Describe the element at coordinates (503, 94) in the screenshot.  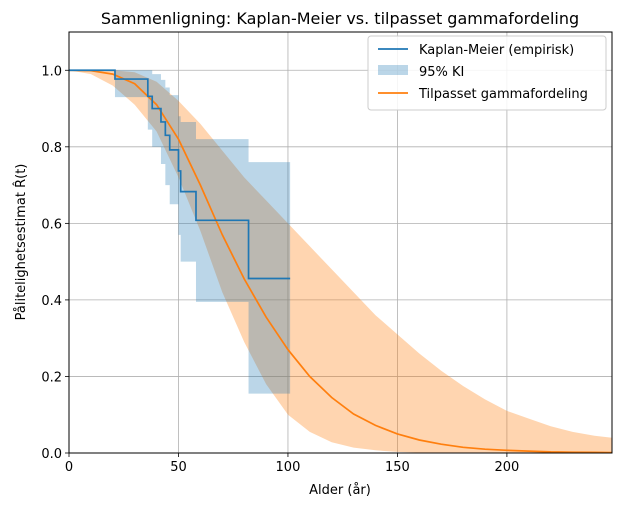
I see `legend-label-gamma: Tilpasset gammafordeling` at that location.